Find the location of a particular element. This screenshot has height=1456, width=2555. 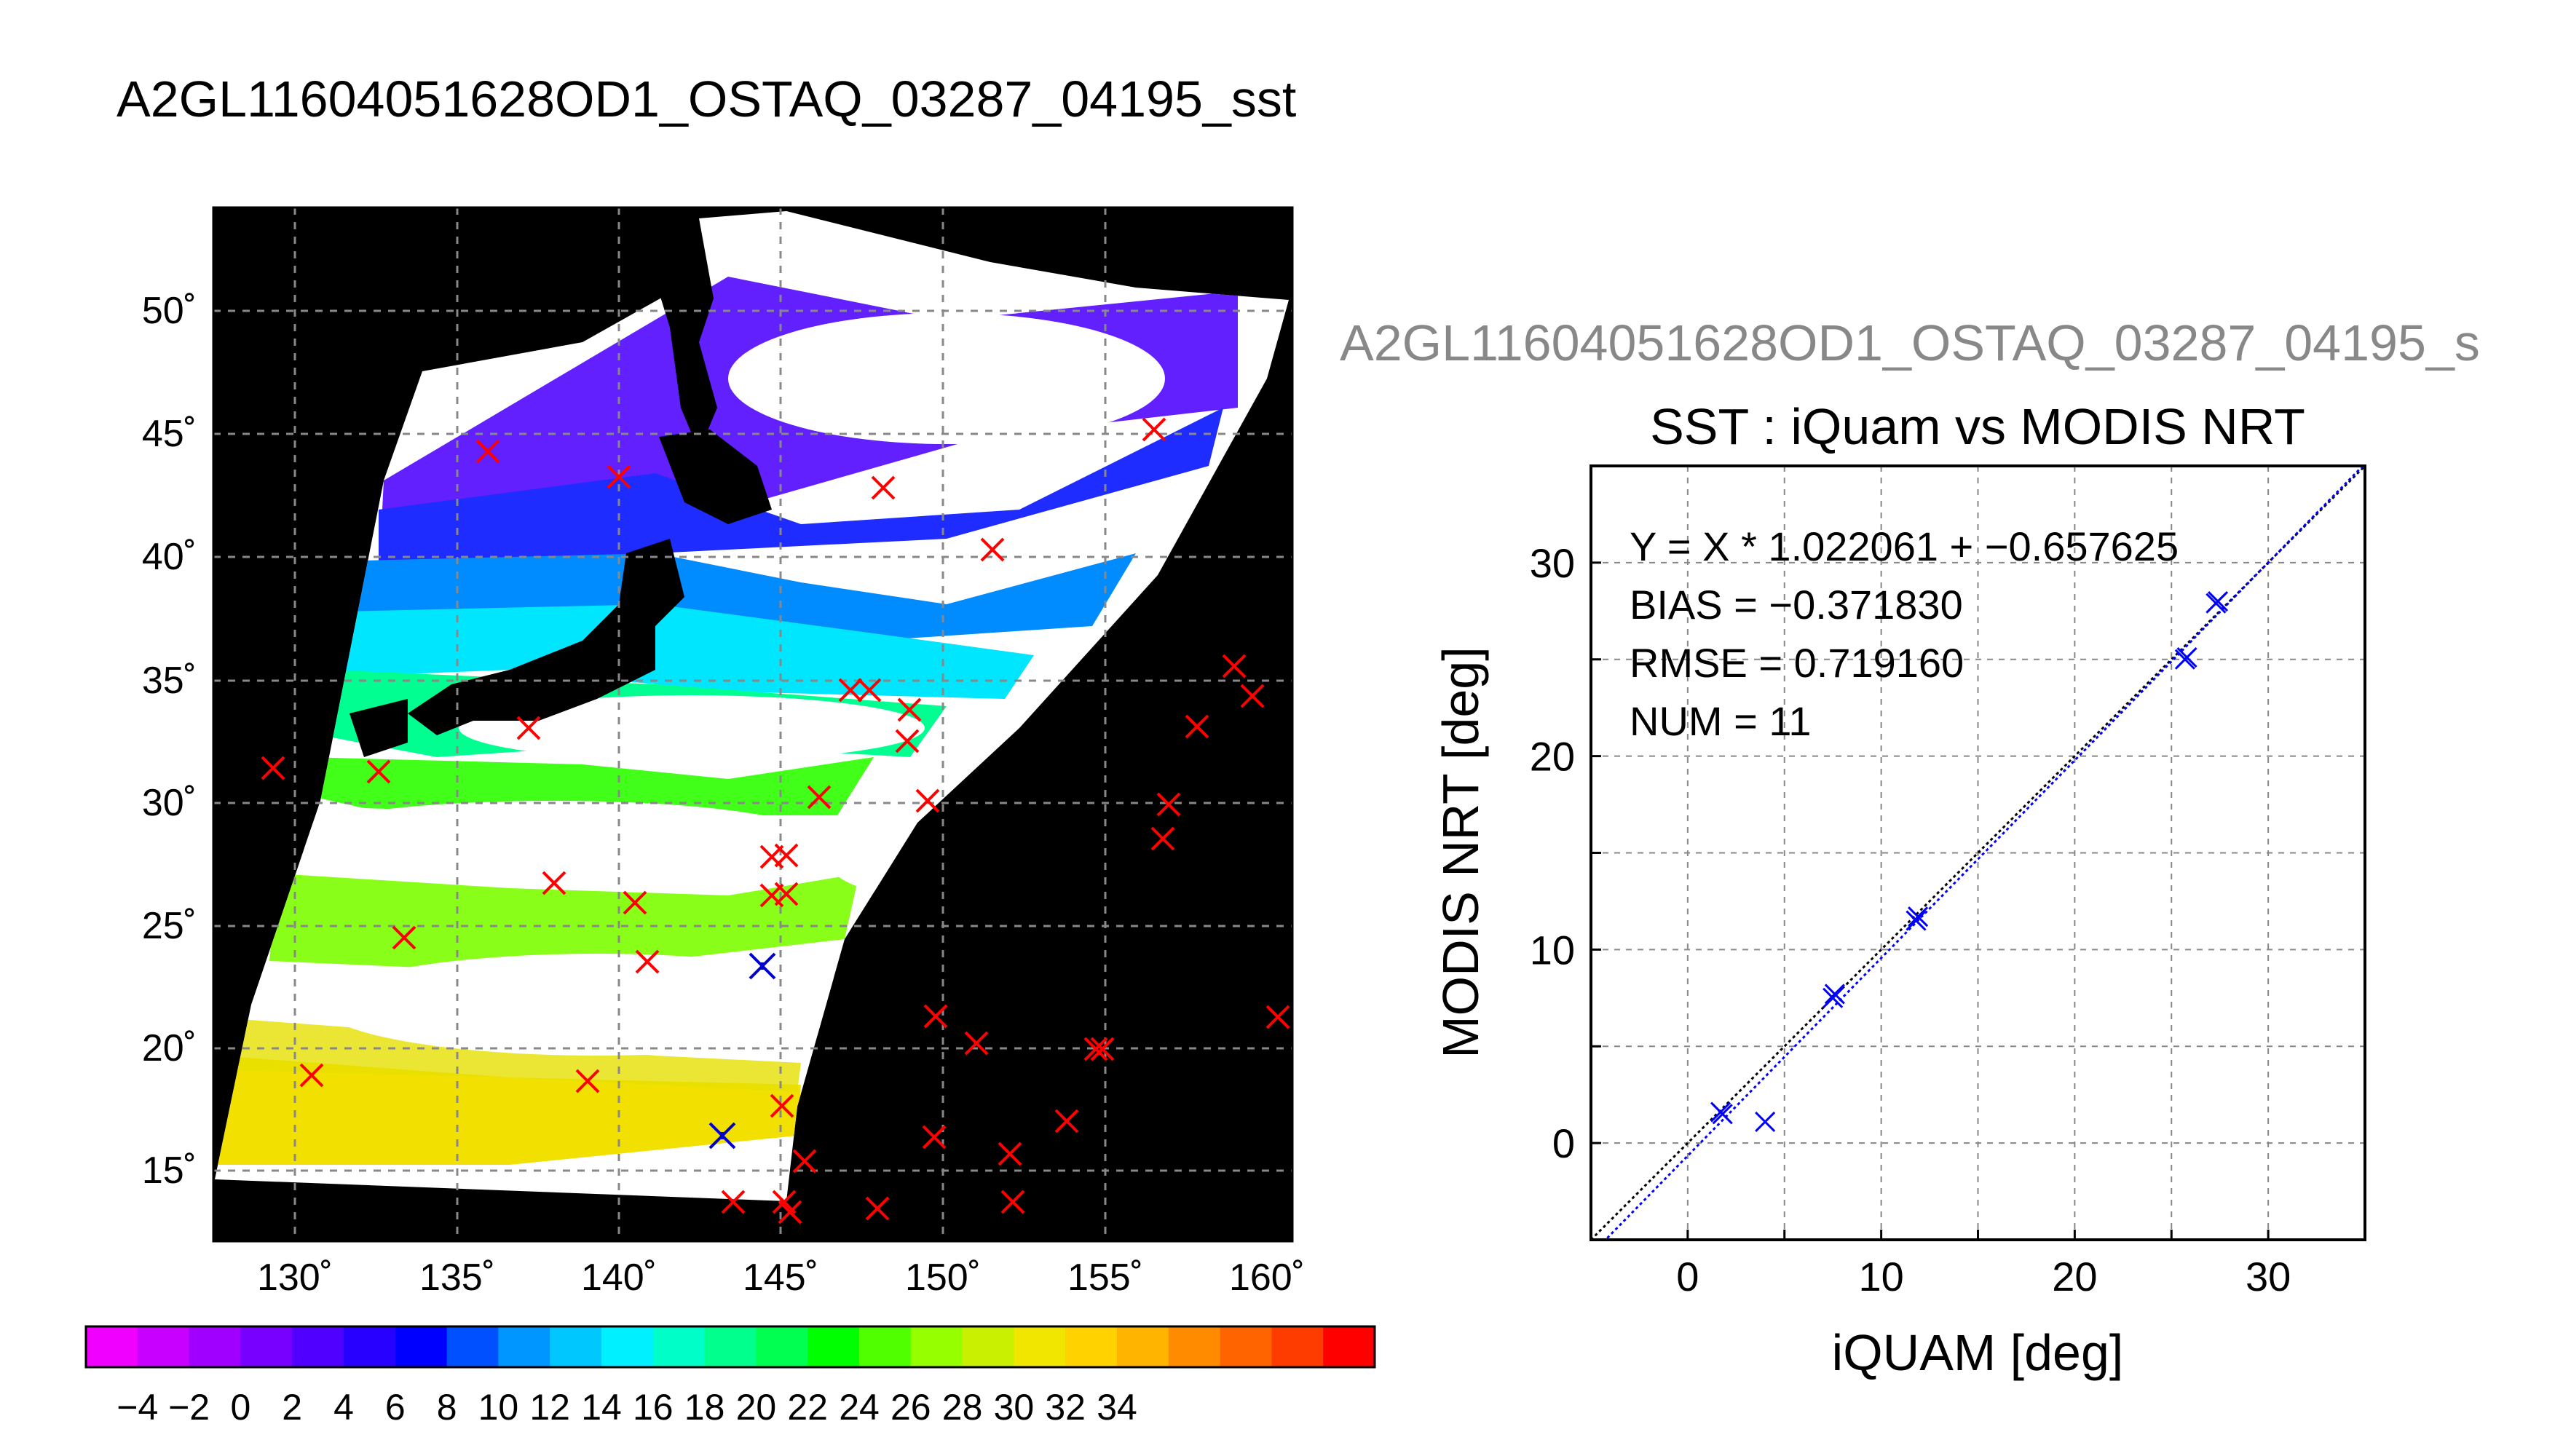

chart-title: SST : iQuam vs MODIS NRT is located at coordinates (1977, 426).